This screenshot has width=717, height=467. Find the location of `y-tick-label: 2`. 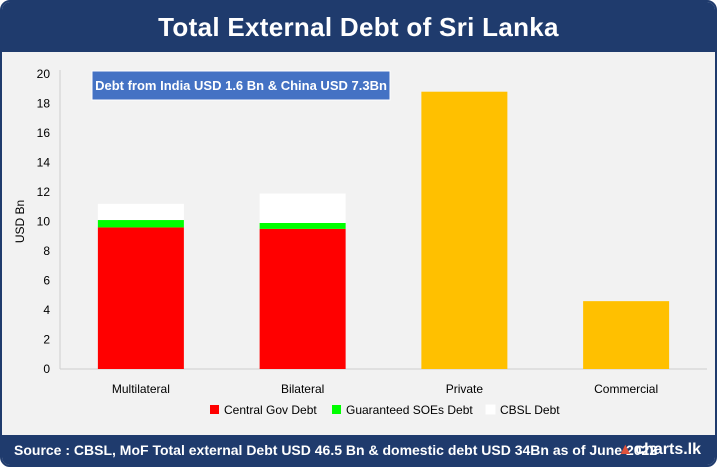

y-tick-label: 2 is located at coordinates (46, 340).